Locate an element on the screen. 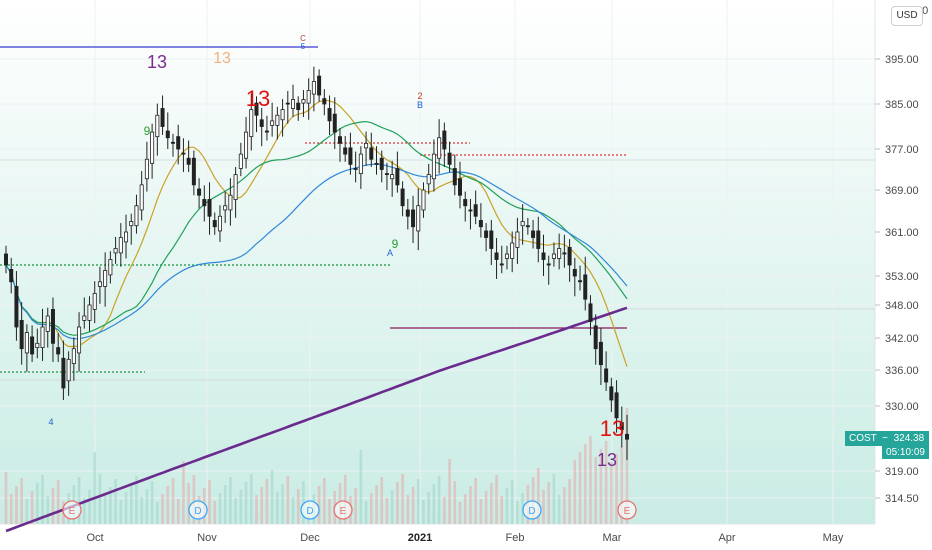 The image size is (932, 550). x-tick-label: Feb is located at coordinates (515, 538).